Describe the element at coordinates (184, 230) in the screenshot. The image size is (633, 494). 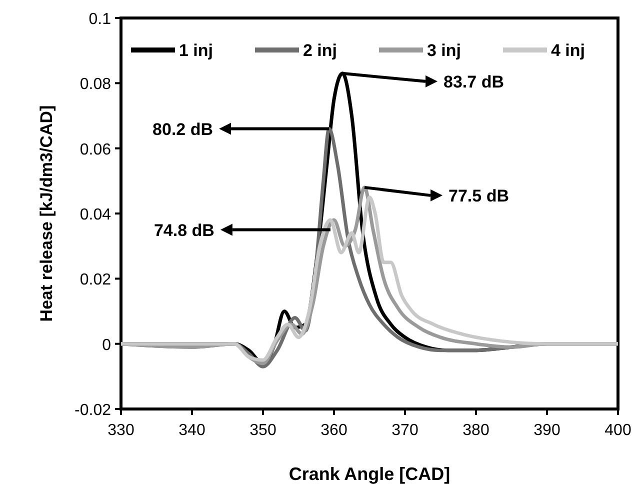
I see `annotation: 74.8 dB` at that location.